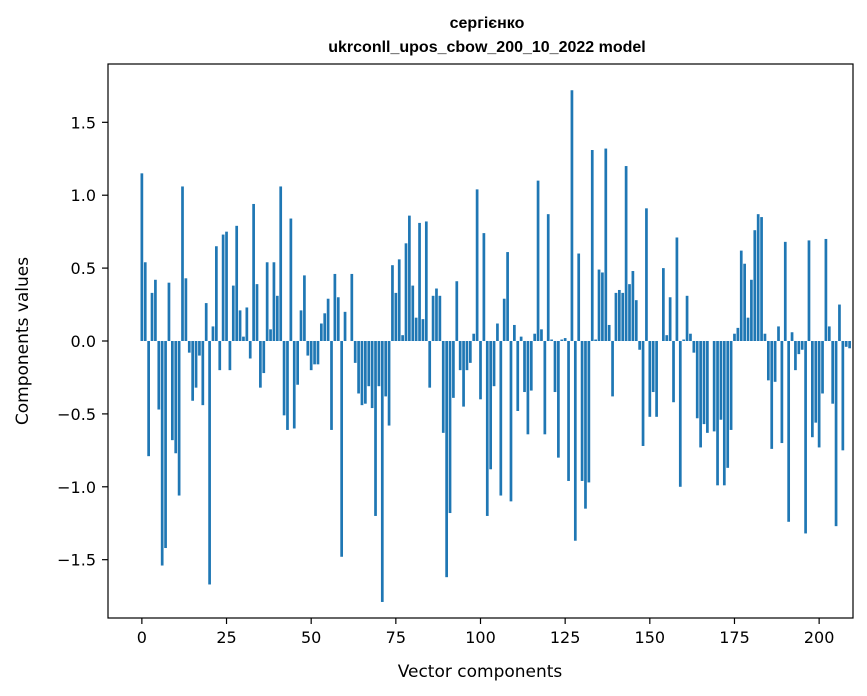  I want to click on x-tick-label: 100, so click(480, 637).